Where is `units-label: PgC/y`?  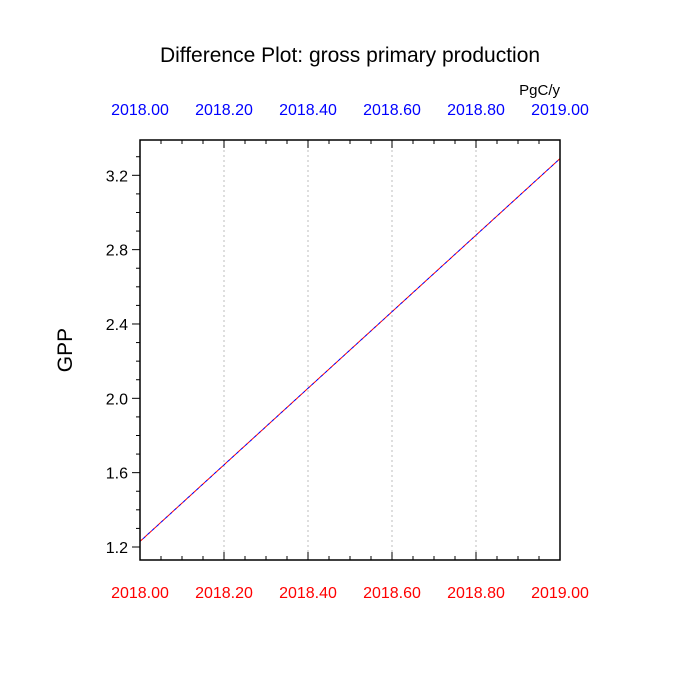
units-label: PgC/y is located at coordinates (539, 90).